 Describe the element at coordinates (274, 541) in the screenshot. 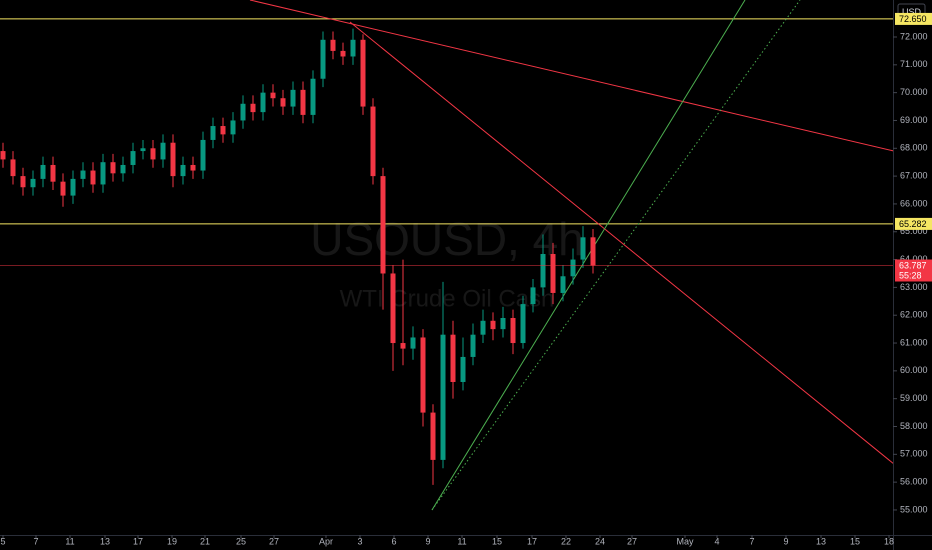

I see `x-tick-label: 27` at that location.